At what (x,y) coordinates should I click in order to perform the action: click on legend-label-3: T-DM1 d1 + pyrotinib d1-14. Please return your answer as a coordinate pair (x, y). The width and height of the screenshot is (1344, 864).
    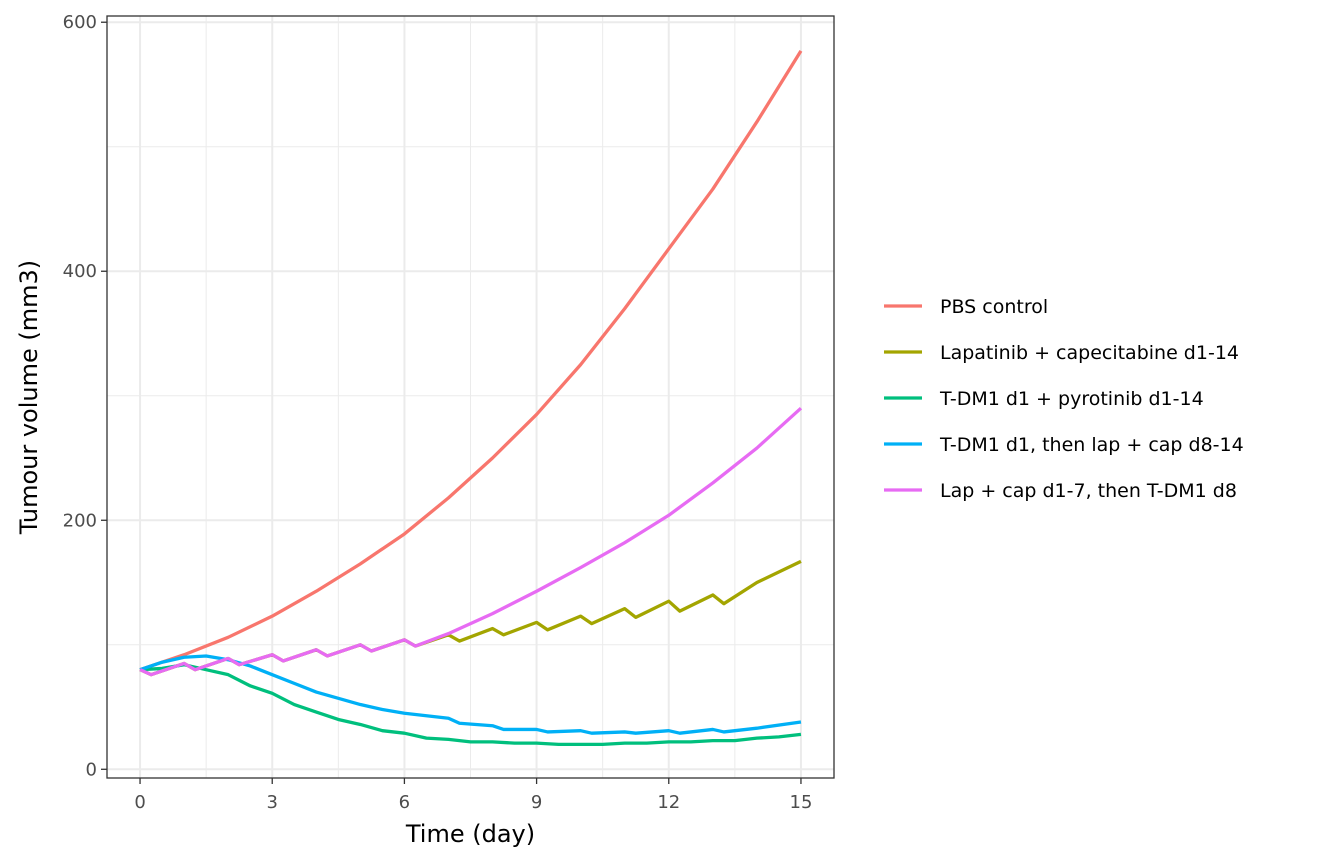
    Looking at the image, I should click on (1071, 399).